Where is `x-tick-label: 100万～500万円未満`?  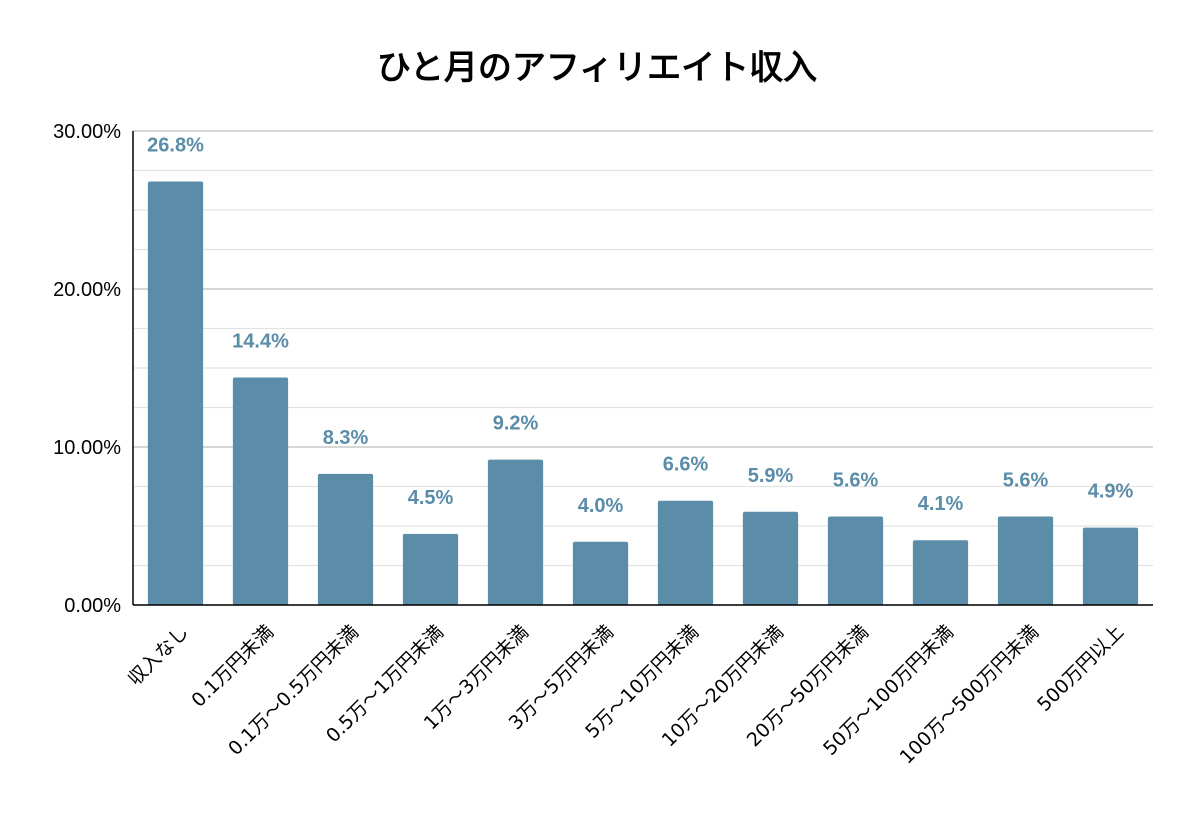 x-tick-label: 100万～500万円未満 is located at coordinates (969, 694).